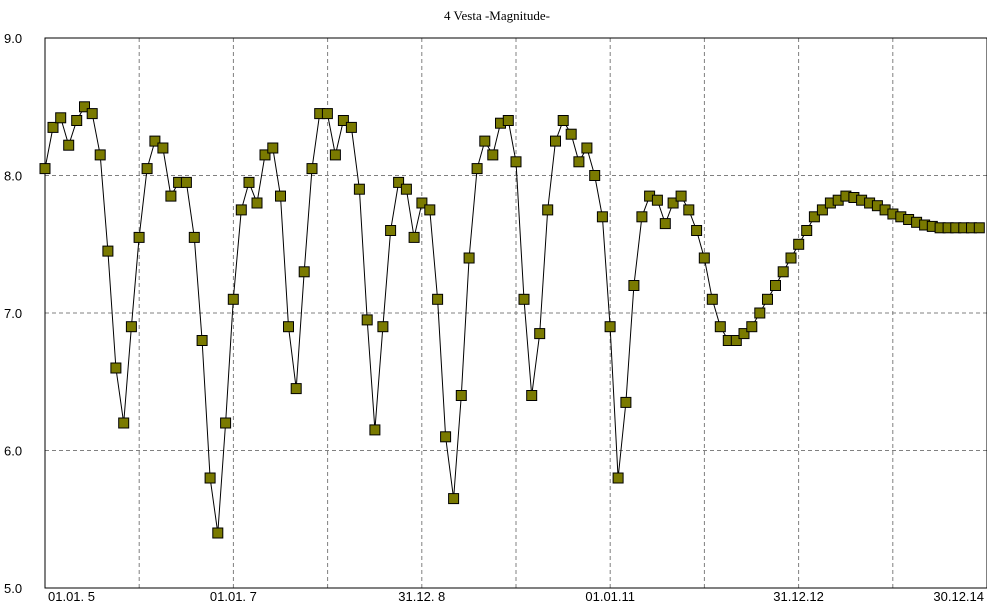 This screenshot has width=987, height=604. I want to click on y-tick-label: 5.0, so click(13, 588).